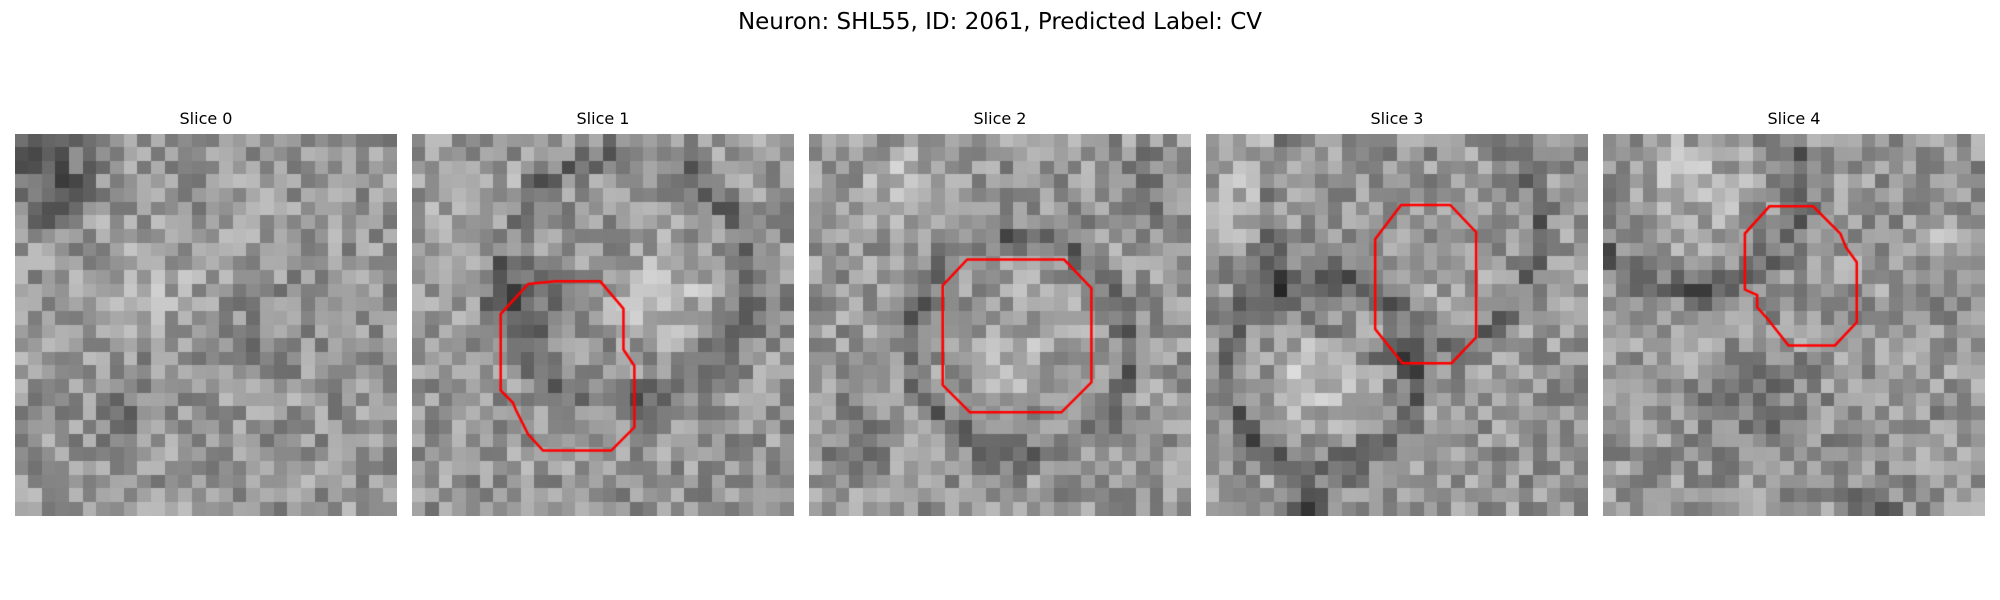 The image size is (2000, 600). Describe the element at coordinates (1794, 118) in the screenshot. I see `slice-title: Slice 4` at that location.